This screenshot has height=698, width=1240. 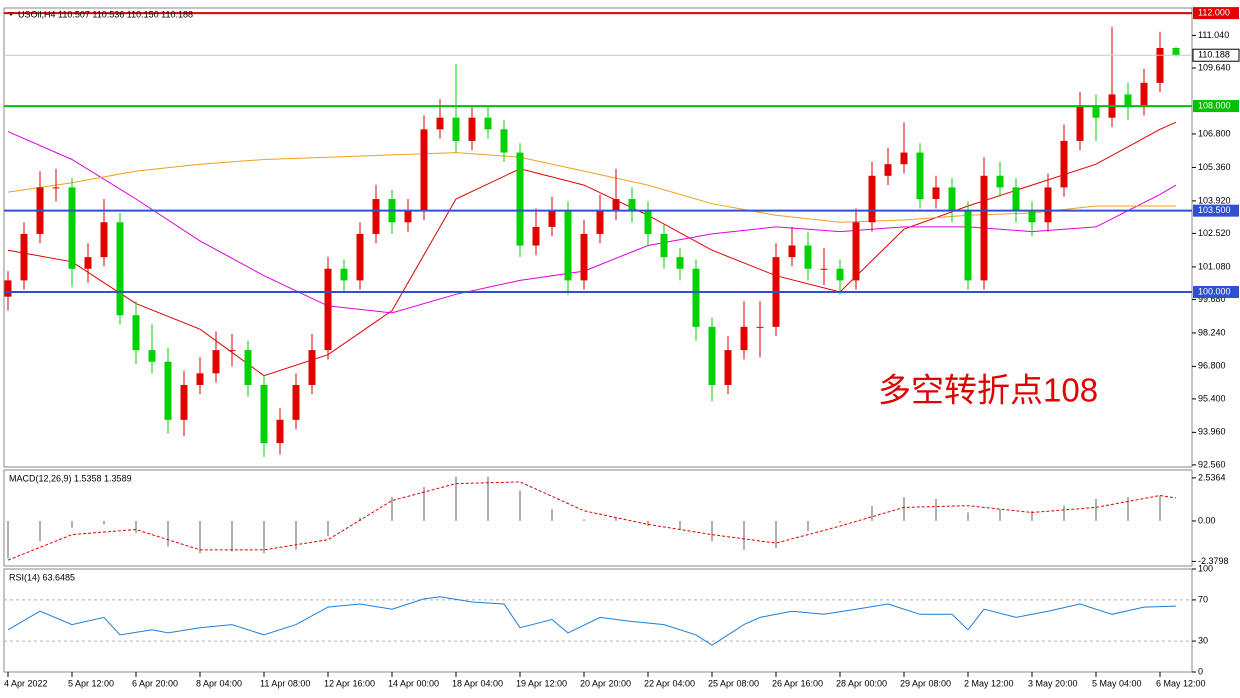 What do you see at coordinates (592, 621) in the screenshot?
I see `rsi-line` at bounding box center [592, 621].